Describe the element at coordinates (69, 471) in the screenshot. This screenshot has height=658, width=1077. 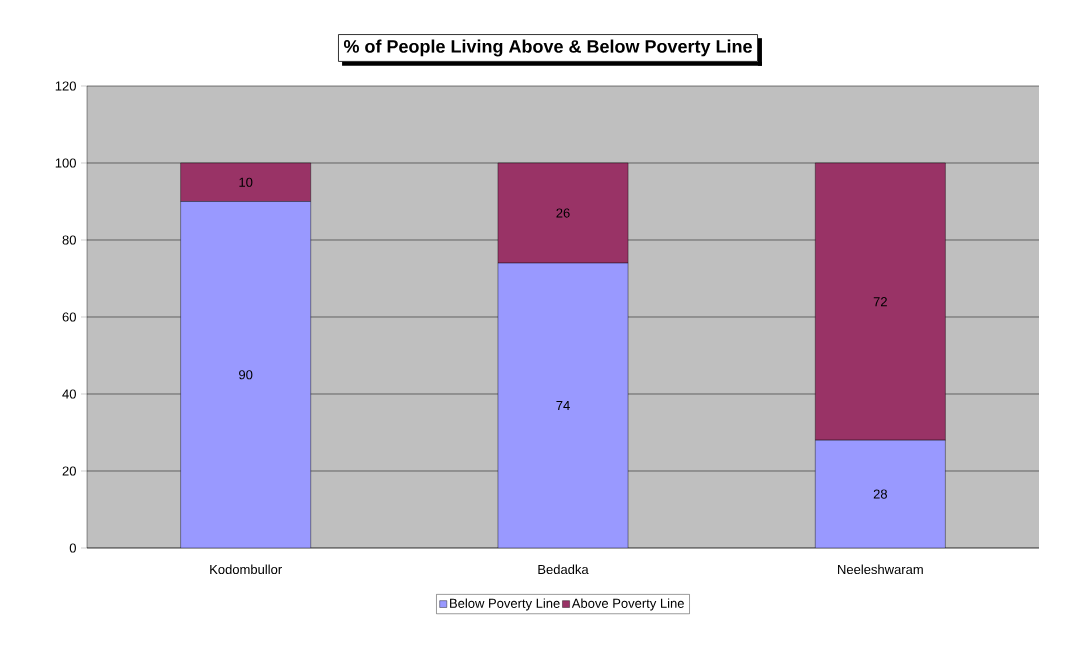
I see `y-tick-label: 20` at that location.